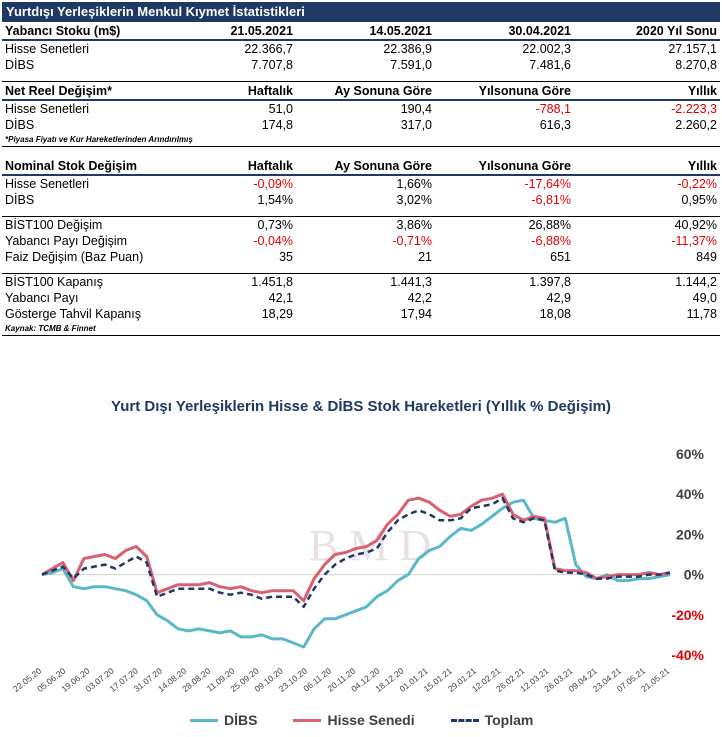 The image size is (722, 737). I want to click on cell-value: 8.270,8, so click(696, 65).